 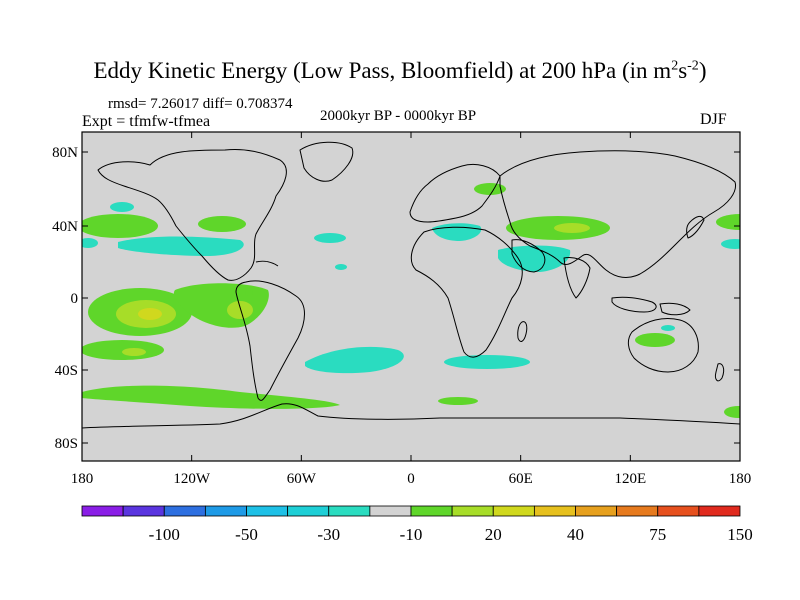 I want to click on colorbar-label: 75, so click(x=657, y=534).